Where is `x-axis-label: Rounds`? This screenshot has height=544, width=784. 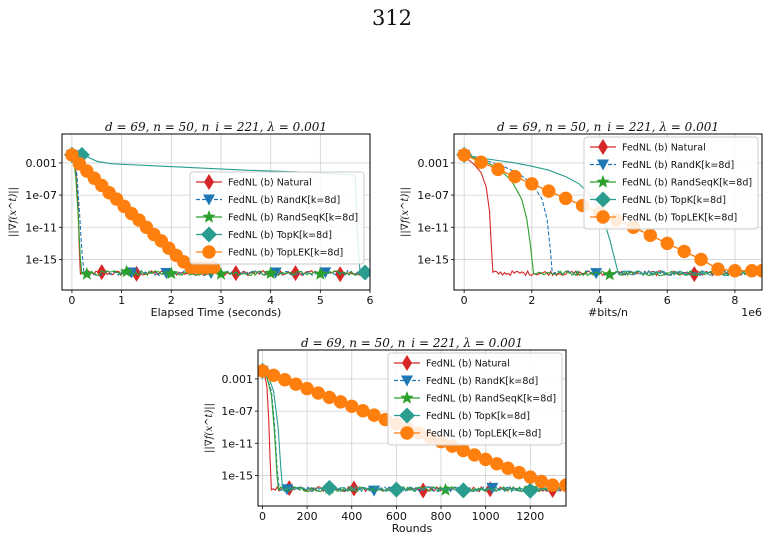 x-axis-label: Rounds is located at coordinates (412, 528).